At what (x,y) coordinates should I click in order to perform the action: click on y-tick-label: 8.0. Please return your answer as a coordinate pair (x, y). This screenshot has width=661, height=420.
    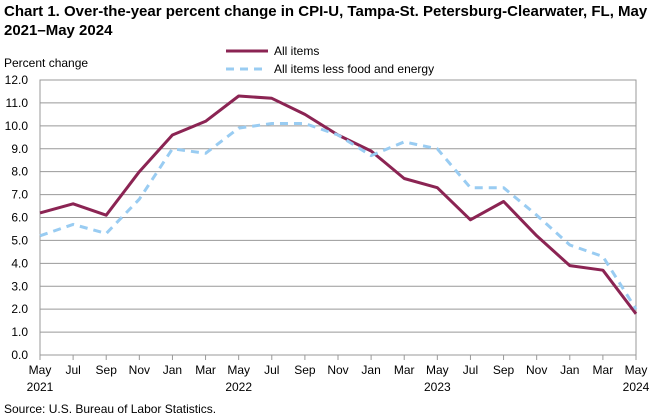
    Looking at the image, I should click on (19, 172).